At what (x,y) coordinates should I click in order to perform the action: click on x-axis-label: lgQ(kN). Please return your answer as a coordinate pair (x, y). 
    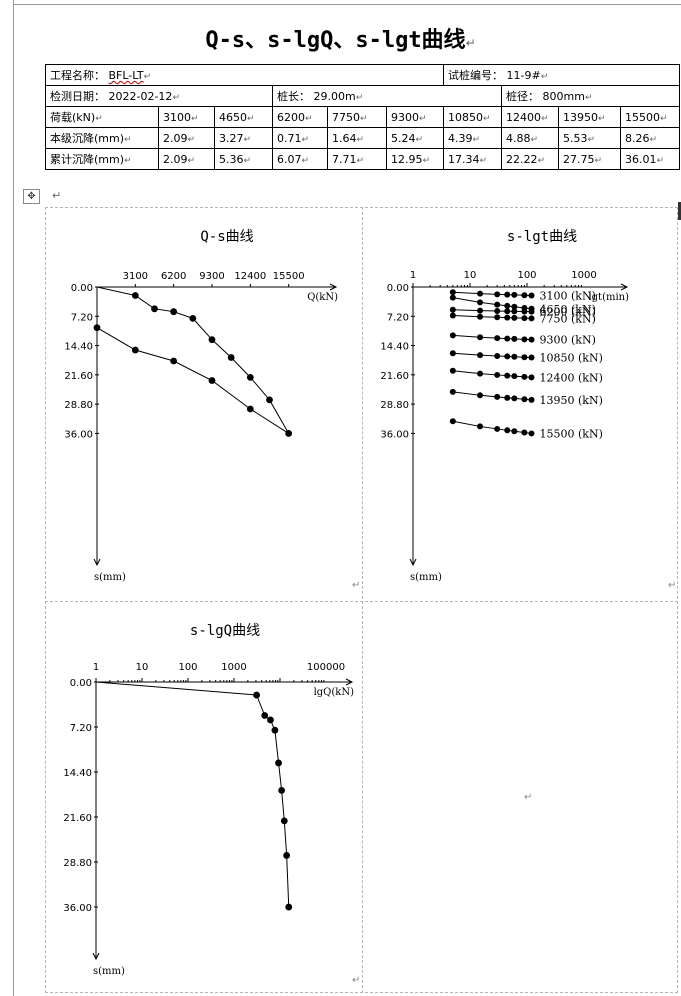
    Looking at the image, I should click on (334, 692).